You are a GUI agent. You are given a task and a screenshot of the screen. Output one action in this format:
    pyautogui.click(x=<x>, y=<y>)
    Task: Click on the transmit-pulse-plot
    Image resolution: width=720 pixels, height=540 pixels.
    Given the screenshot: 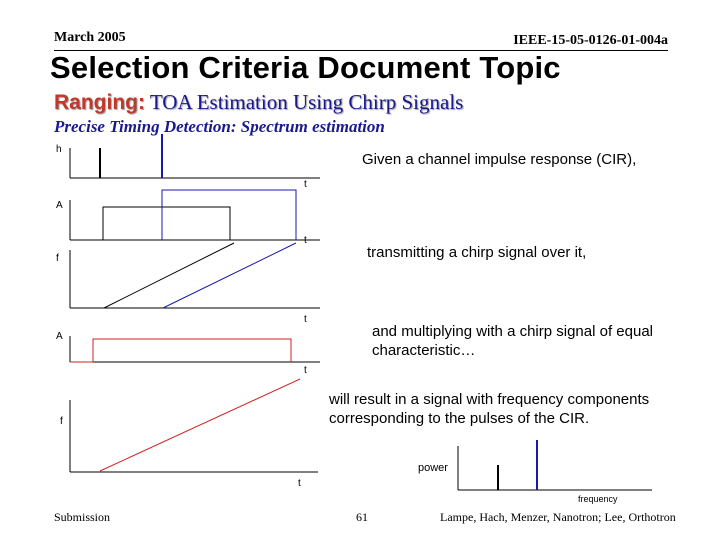 What is the action you would take?
    pyautogui.click(x=194, y=215)
    